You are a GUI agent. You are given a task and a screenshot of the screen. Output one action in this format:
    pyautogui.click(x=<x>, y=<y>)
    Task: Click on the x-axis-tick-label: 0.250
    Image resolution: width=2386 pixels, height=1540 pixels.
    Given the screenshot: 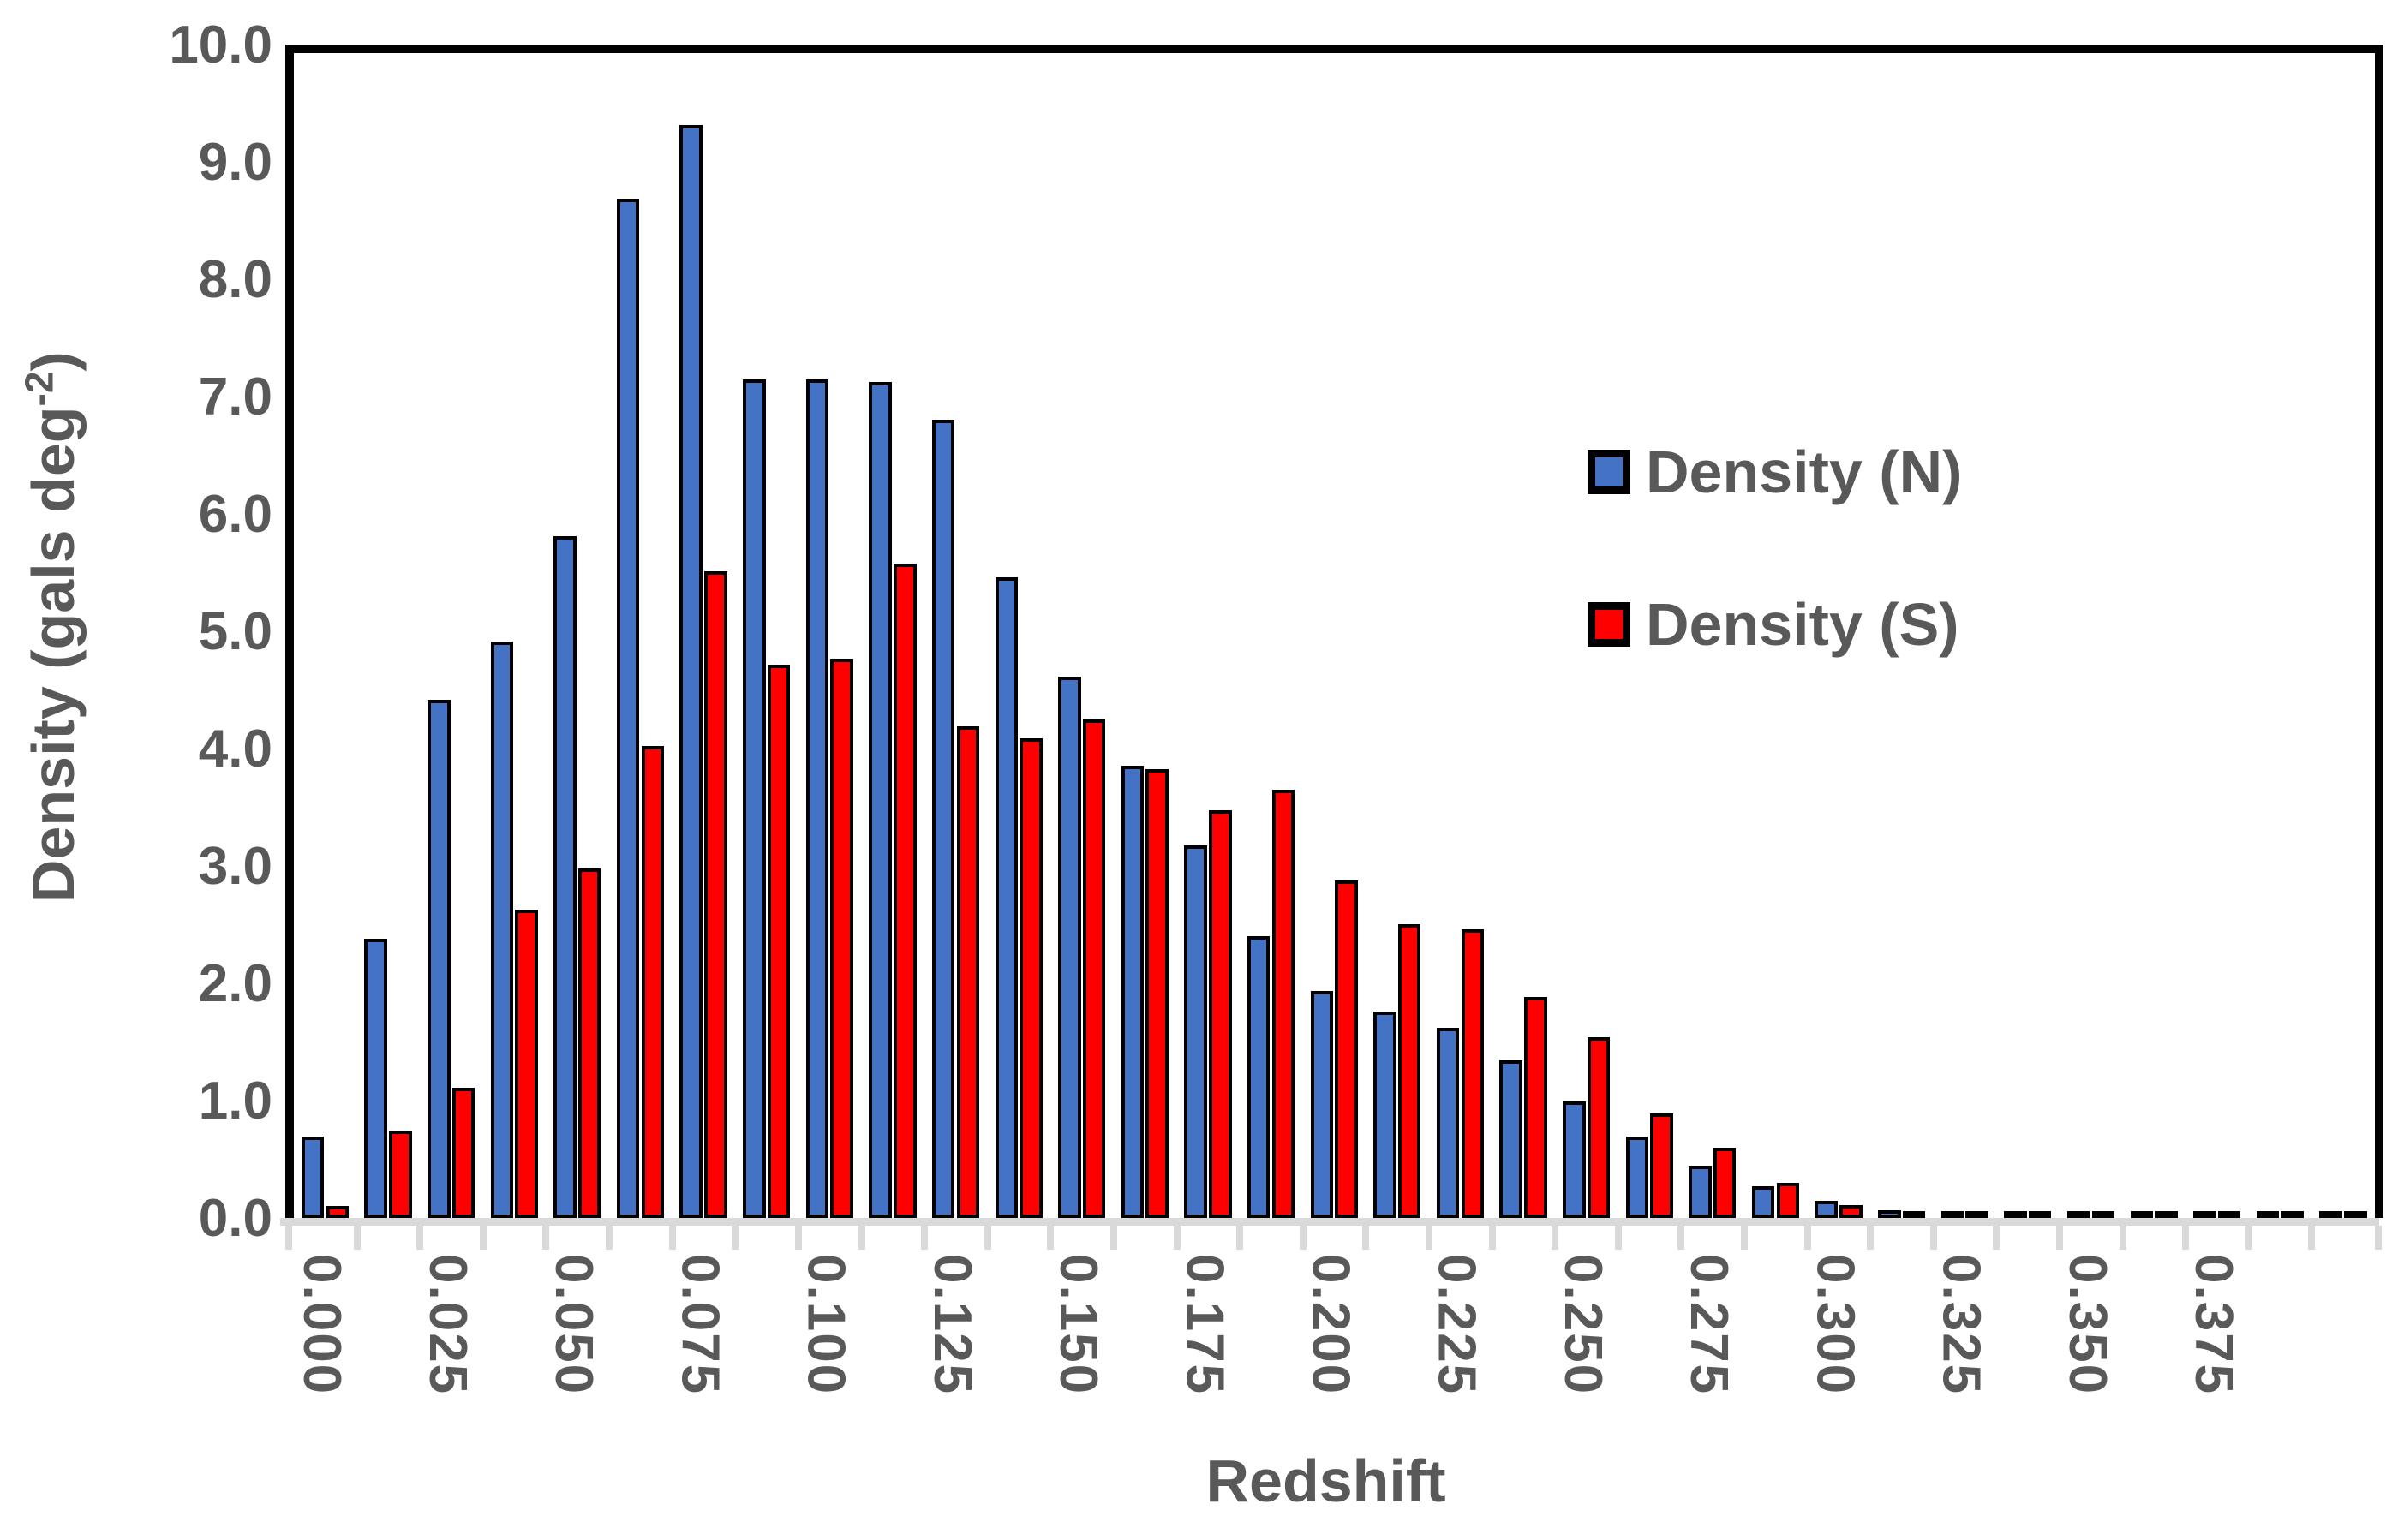 What is the action you would take?
    pyautogui.click(x=1582, y=1325)
    